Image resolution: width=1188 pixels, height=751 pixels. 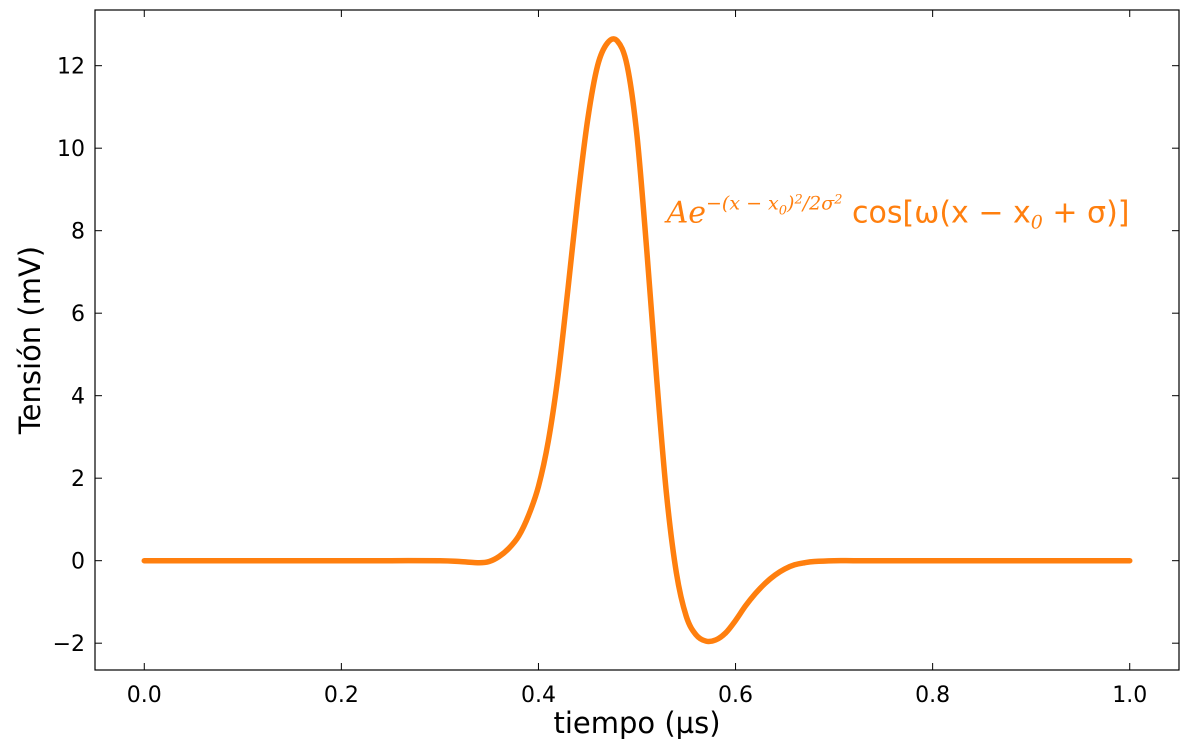 What do you see at coordinates (742, 203) in the screenshot?
I see `formula-exponent: −(x − x` at bounding box center [742, 203].